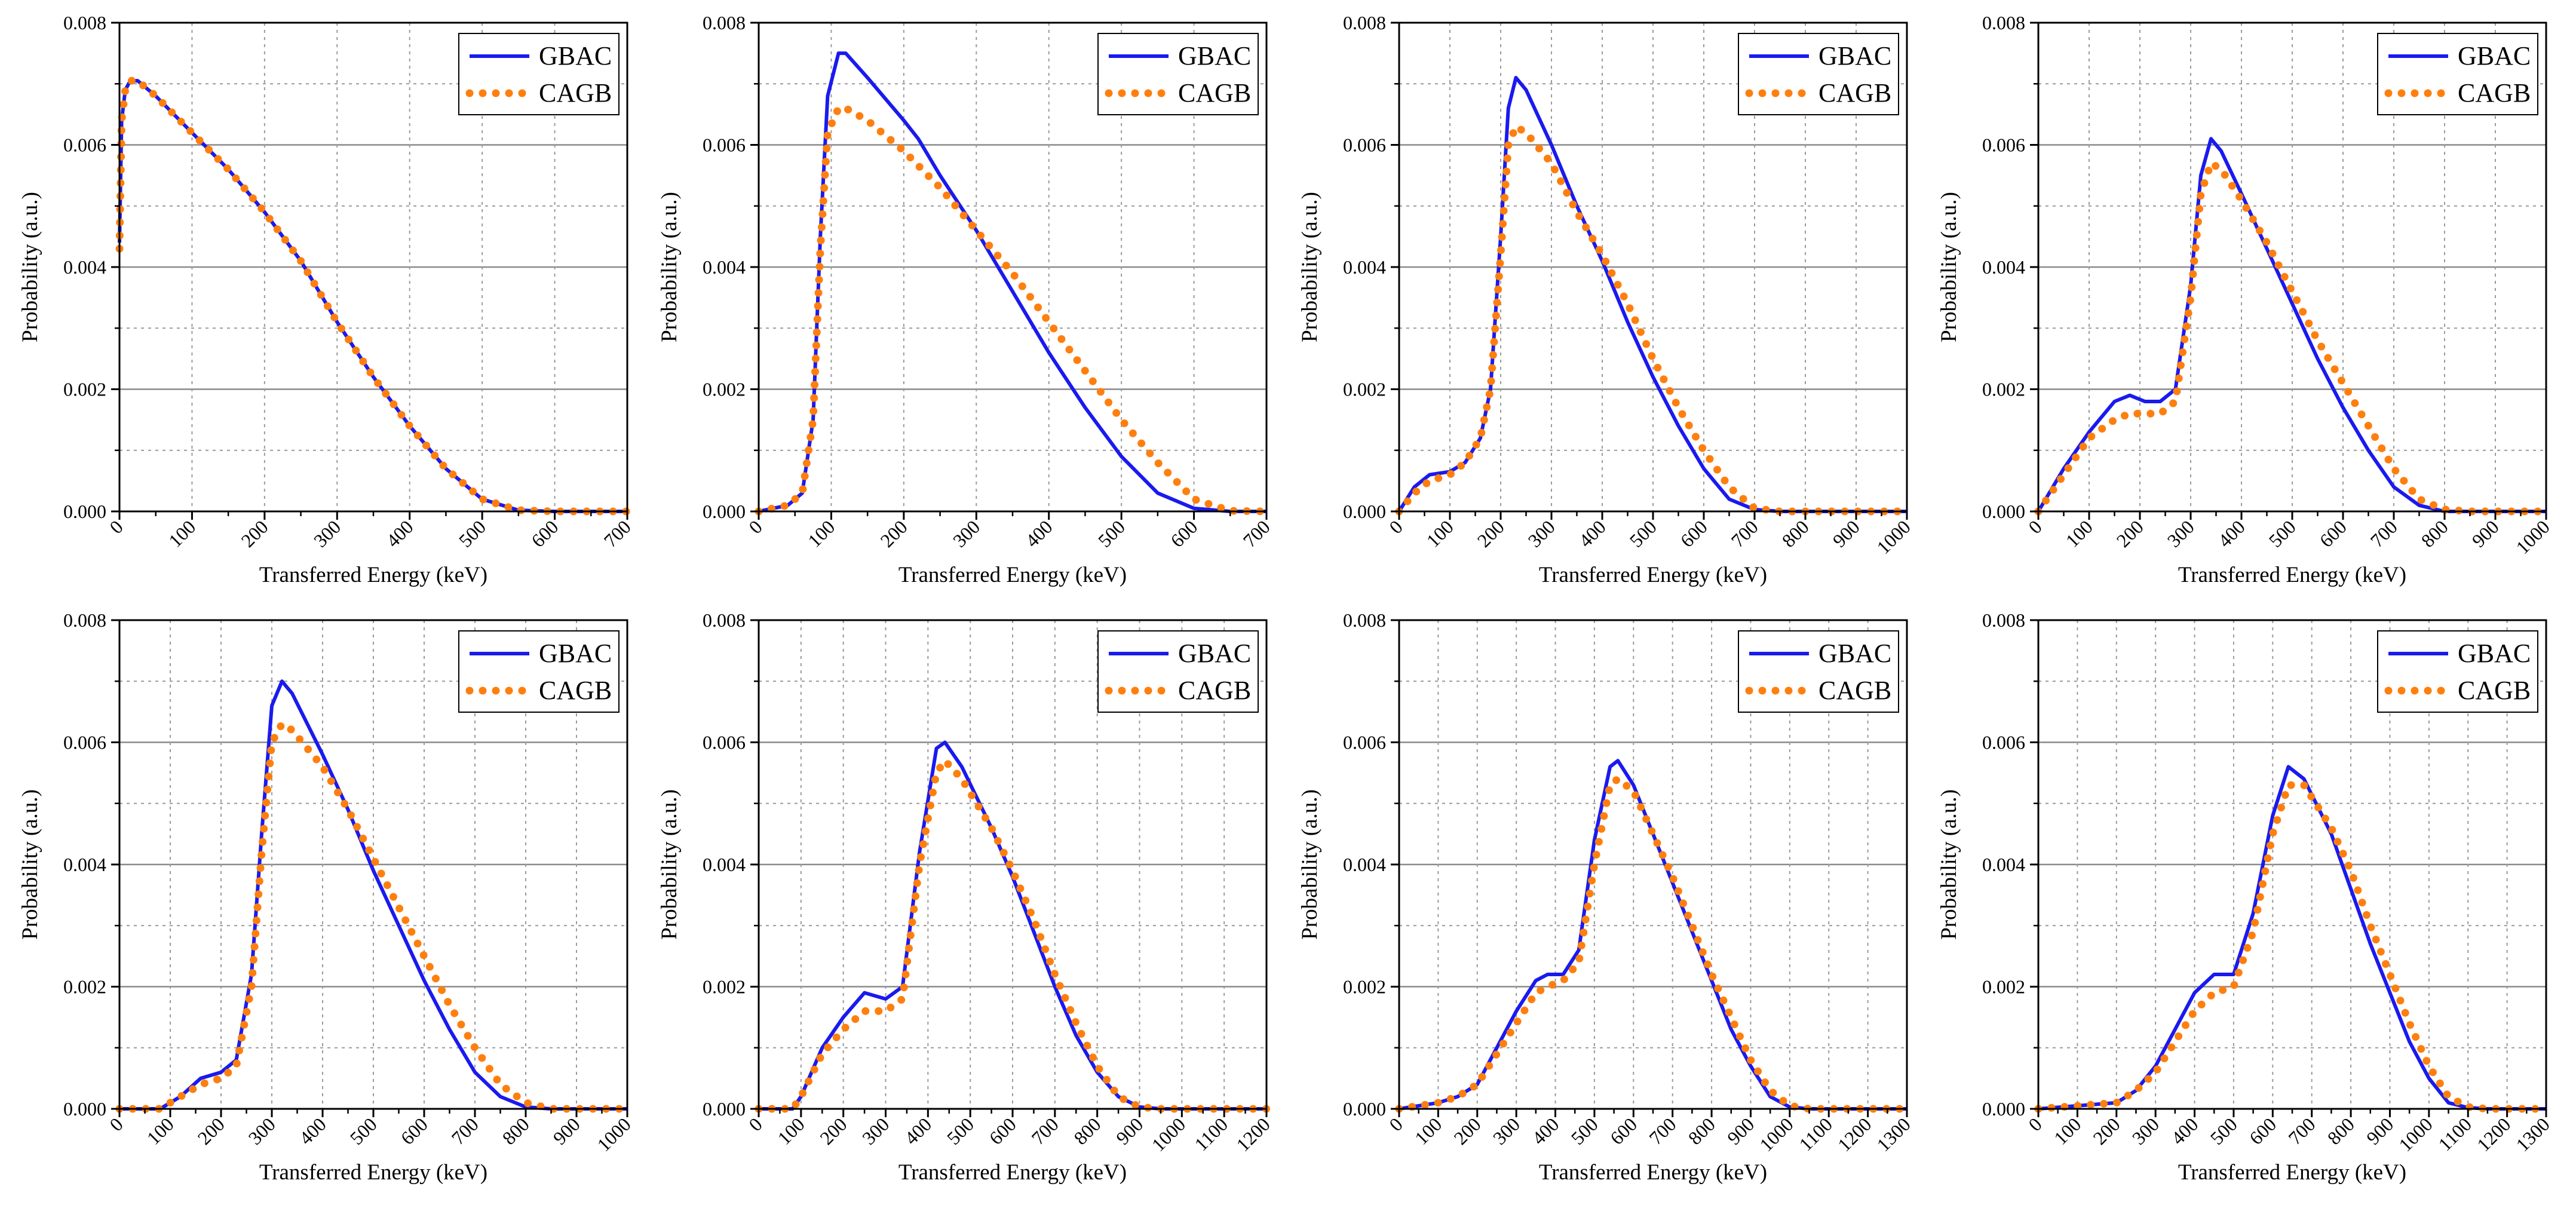 The width and height of the screenshot is (2576, 1214). What do you see at coordinates (2282, 533) in the screenshot?
I see `x-tick-label: 500` at bounding box center [2282, 533].